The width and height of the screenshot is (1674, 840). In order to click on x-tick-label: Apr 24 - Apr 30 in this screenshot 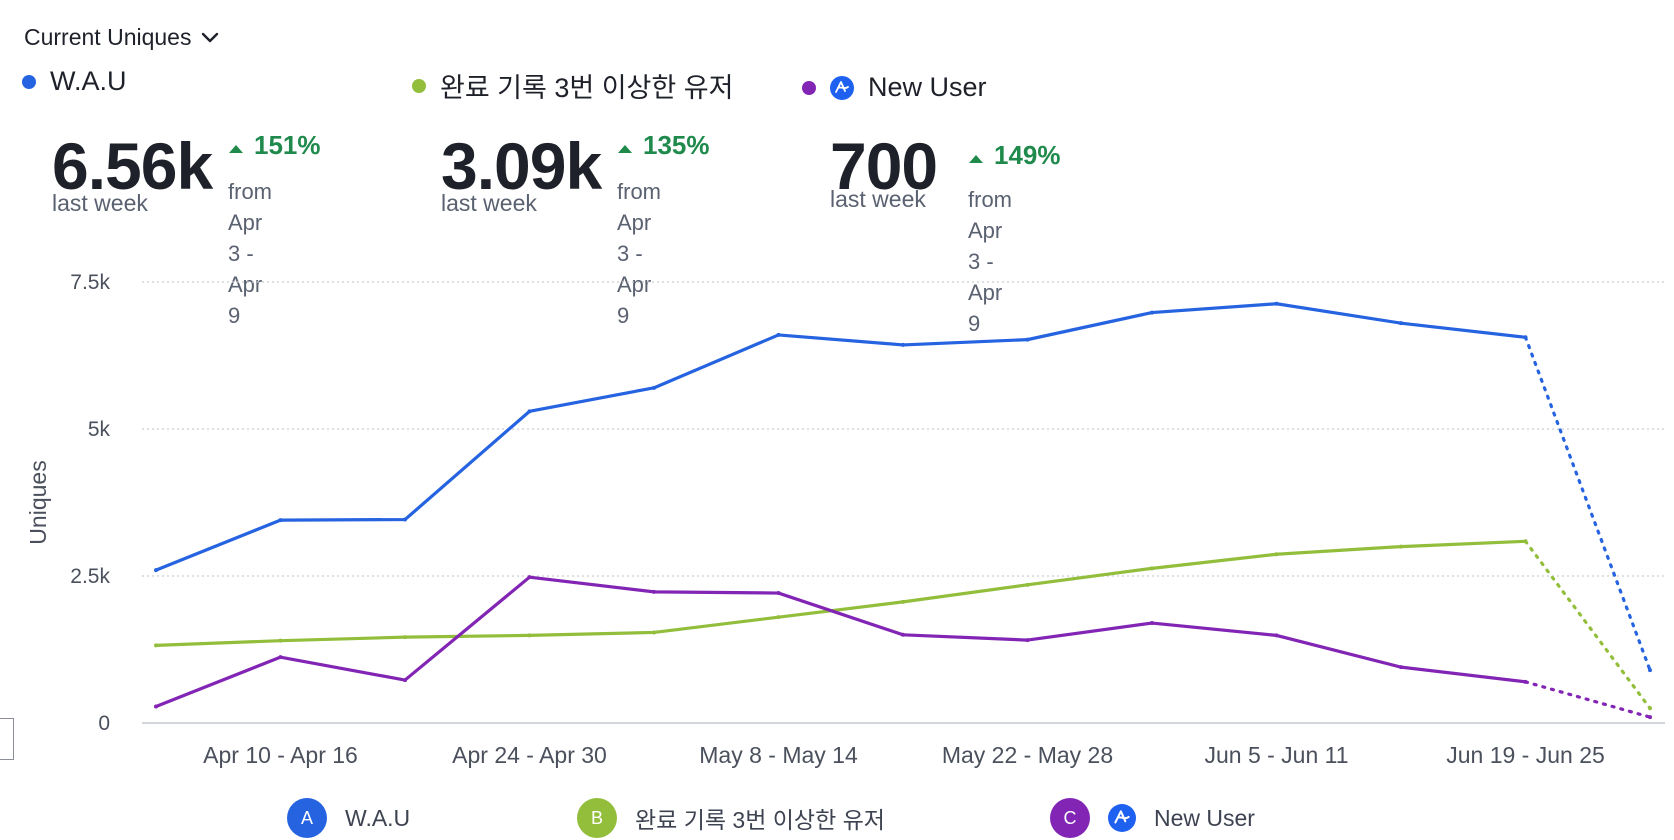, I will do `click(529, 755)`.